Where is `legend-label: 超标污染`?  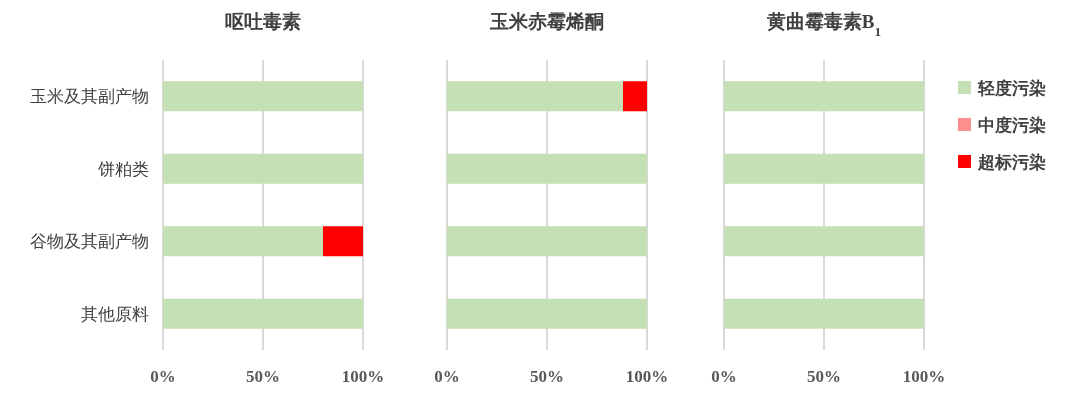
legend-label: 超标污染 is located at coordinates (1011, 162).